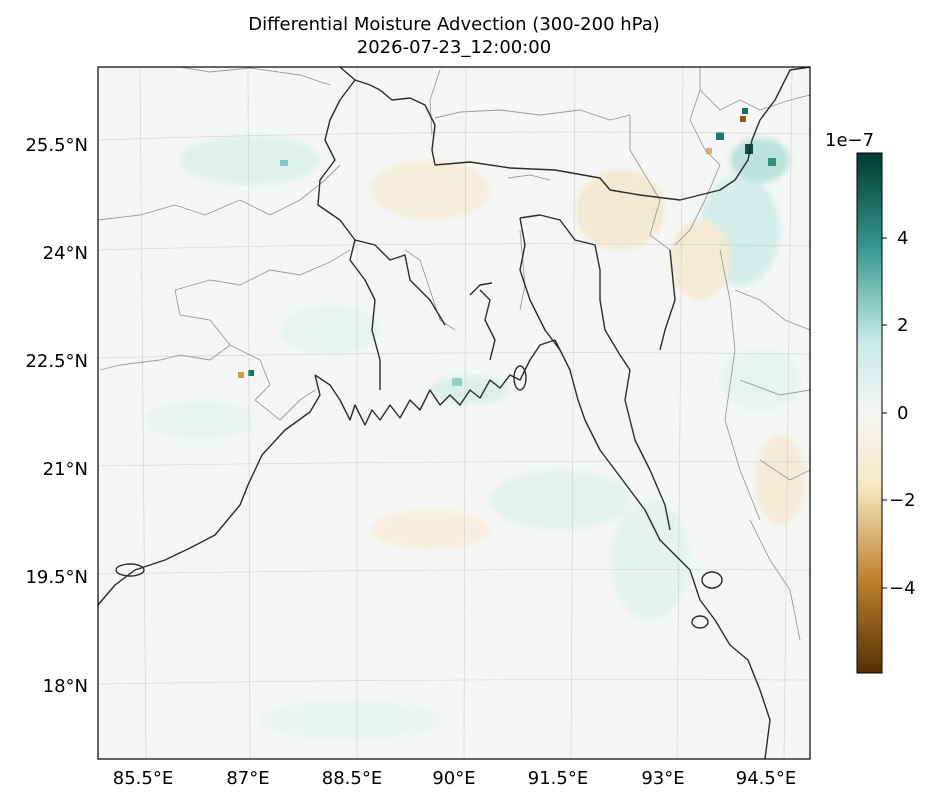 The height and width of the screenshot is (805, 943). I want to click on lon-tick-label: 93°E, so click(662, 778).